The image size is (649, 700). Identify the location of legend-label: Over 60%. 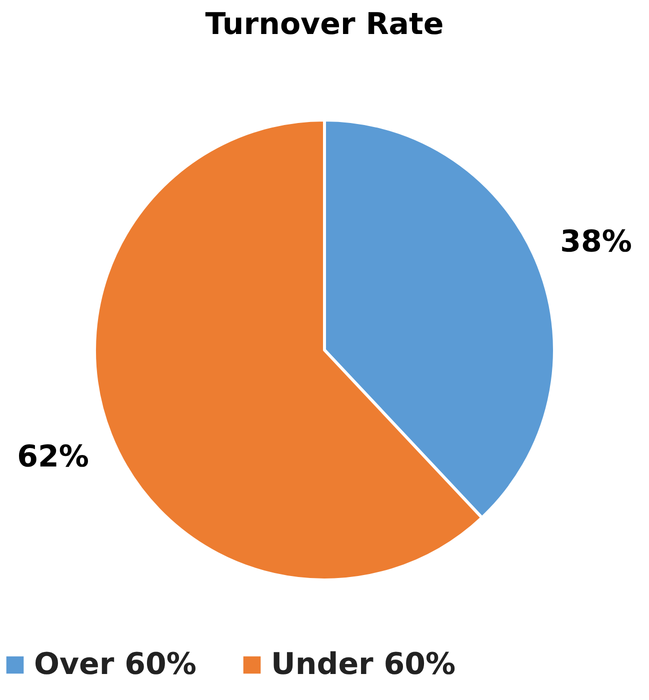
(115, 664).